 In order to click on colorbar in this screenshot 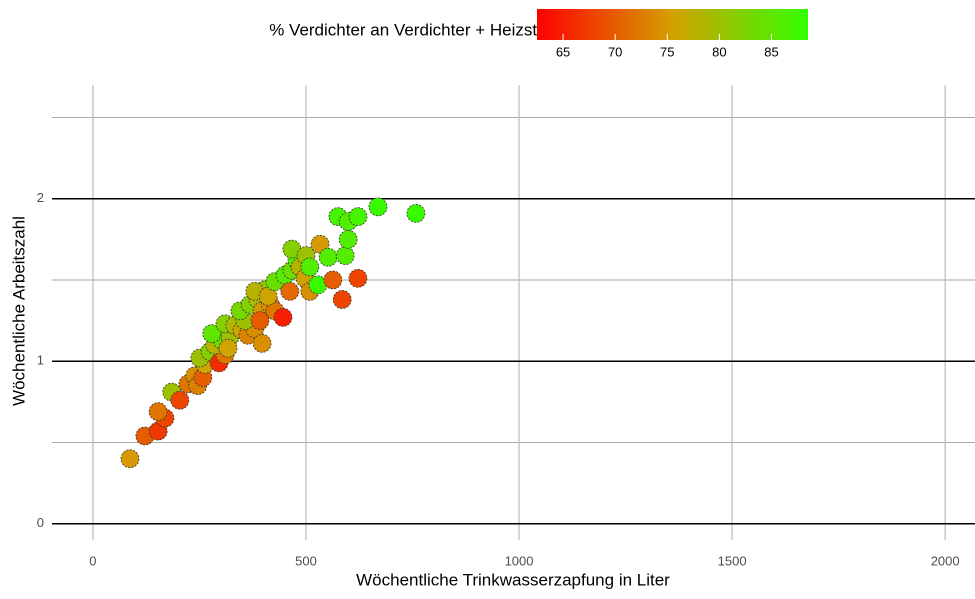, I will do `click(672, 24)`.